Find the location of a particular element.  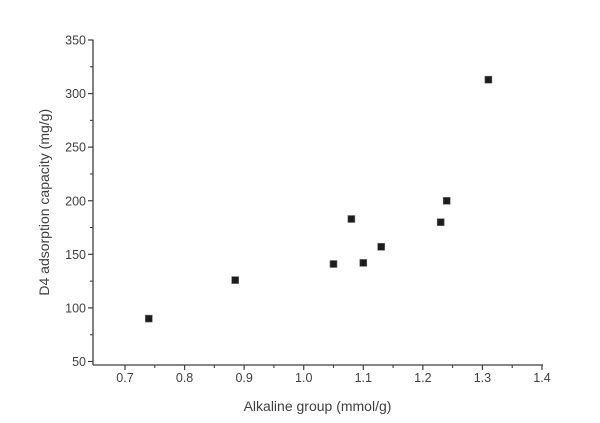

y-tick-label: 100 is located at coordinates (75, 308).